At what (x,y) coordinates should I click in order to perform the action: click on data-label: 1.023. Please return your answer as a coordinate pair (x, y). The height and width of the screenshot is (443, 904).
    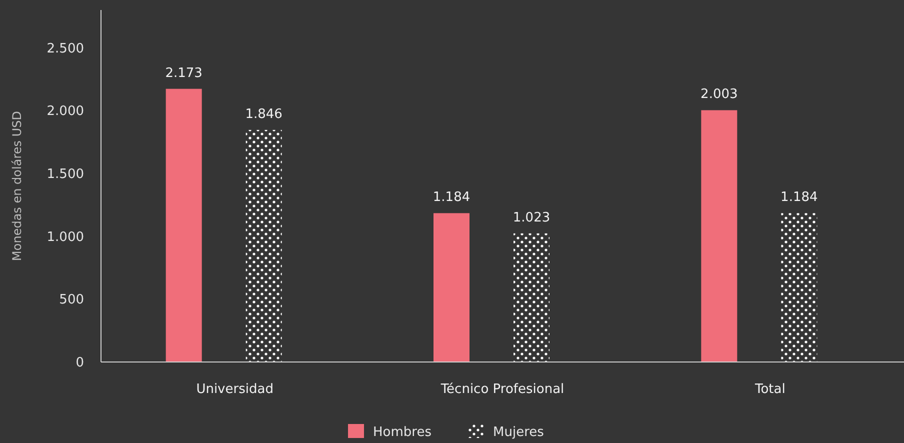
    Looking at the image, I should click on (531, 218).